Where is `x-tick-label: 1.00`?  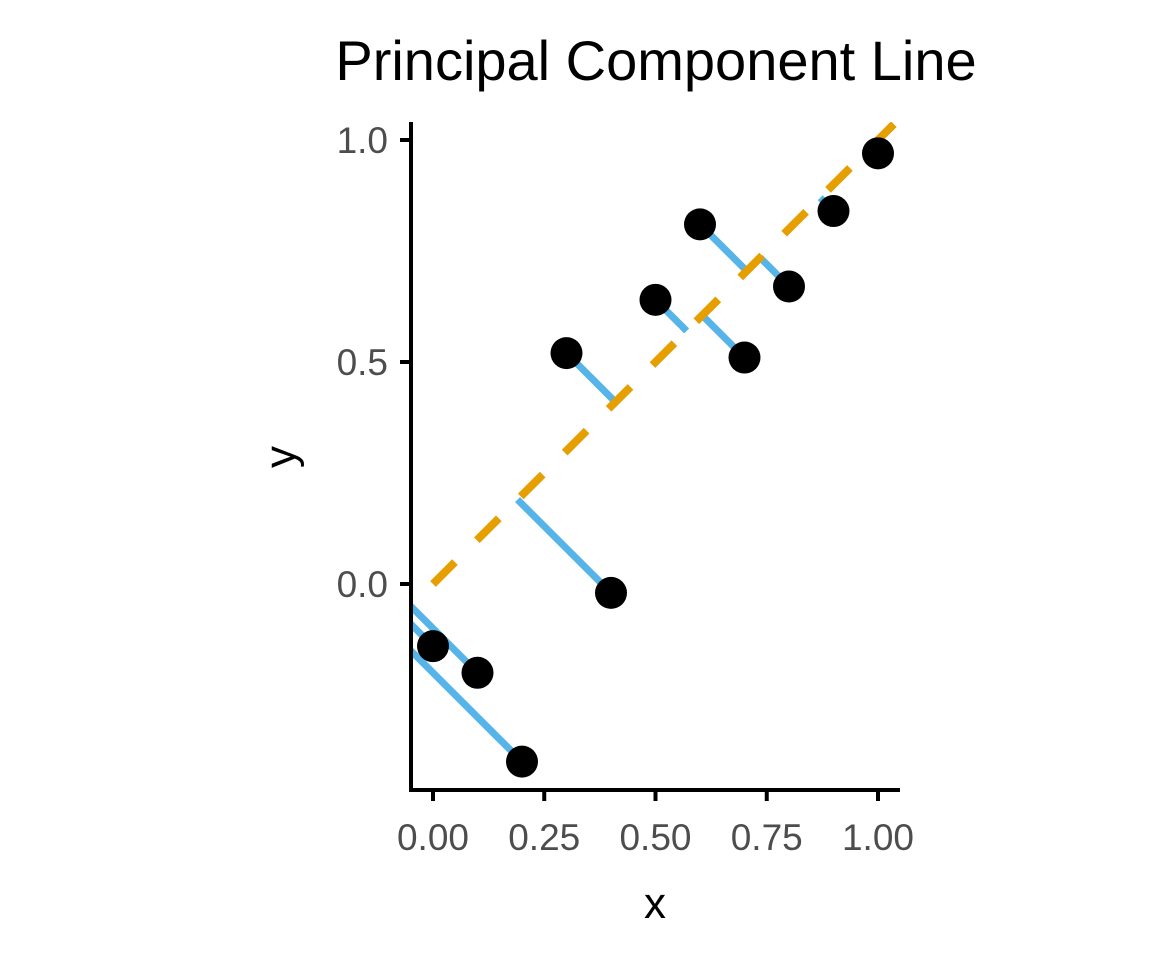 x-tick-label: 1.00 is located at coordinates (878, 837).